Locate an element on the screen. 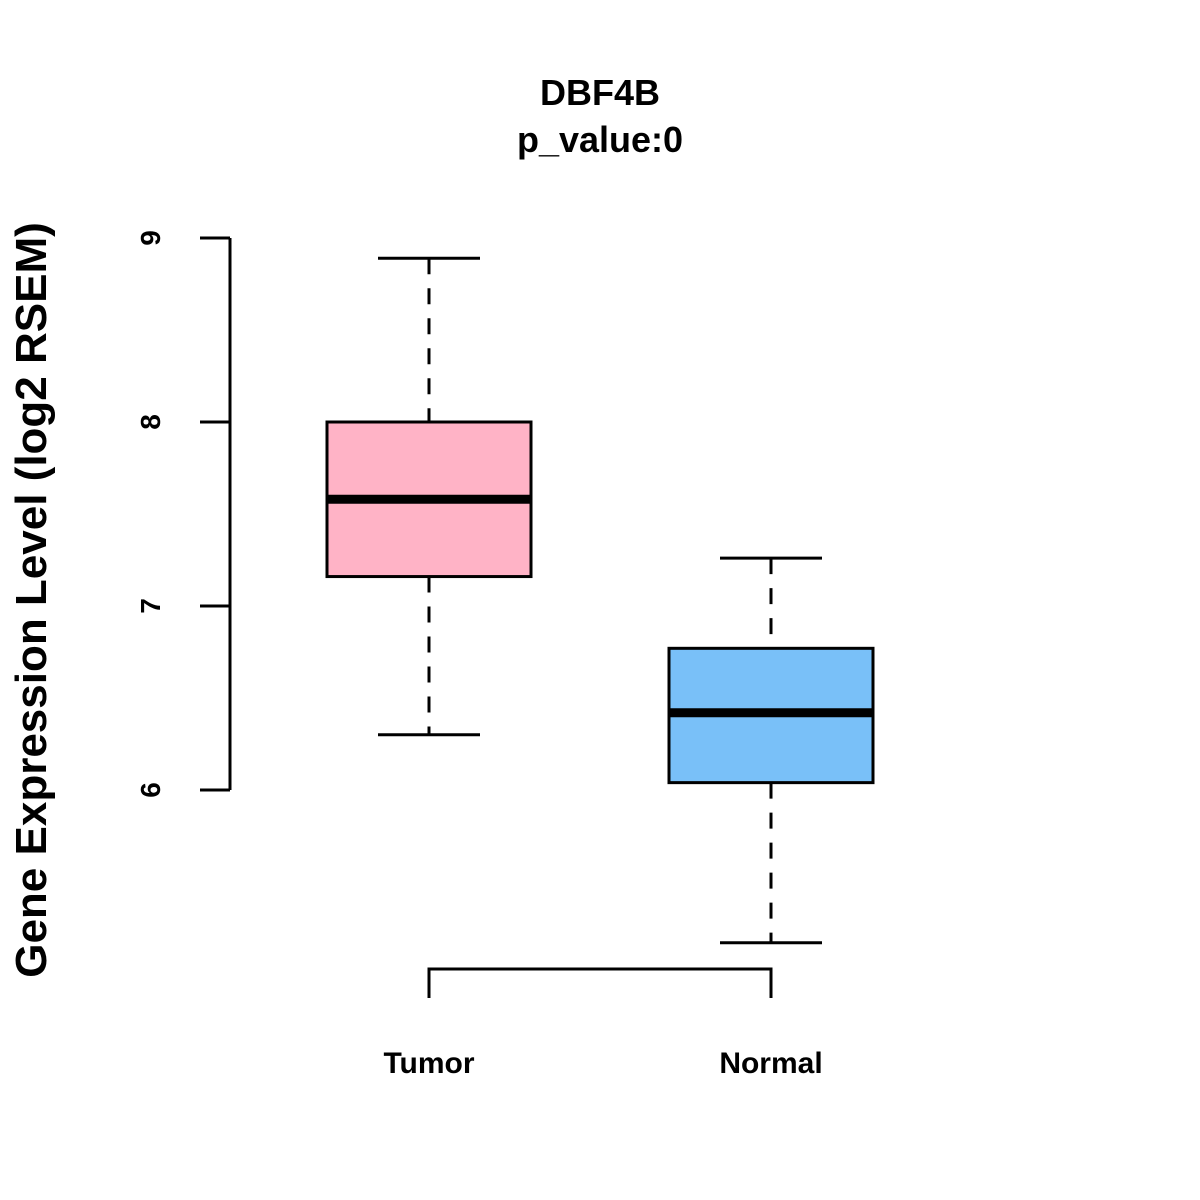  box-normal is located at coordinates (771, 750).